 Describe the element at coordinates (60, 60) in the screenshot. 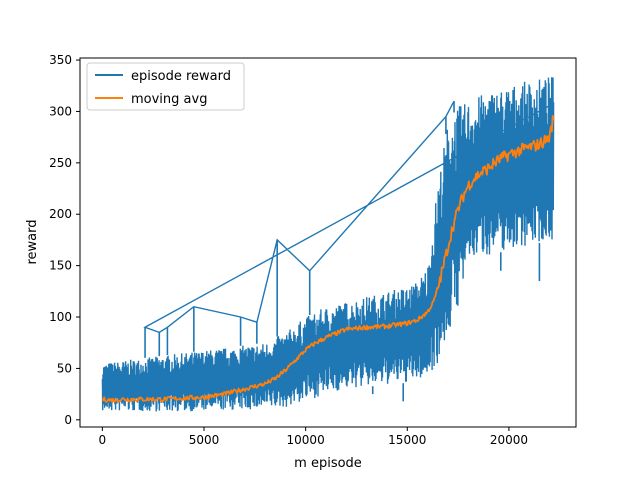

I see `y-tick-label-7: 350` at that location.